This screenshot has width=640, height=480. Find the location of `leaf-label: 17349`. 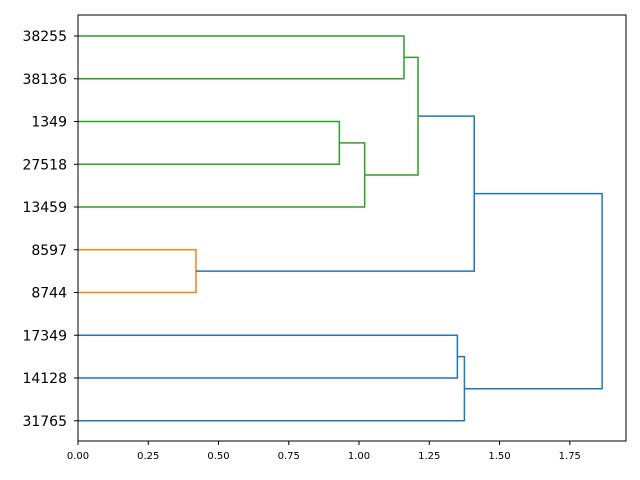

leaf-label: 17349 is located at coordinates (44, 336).